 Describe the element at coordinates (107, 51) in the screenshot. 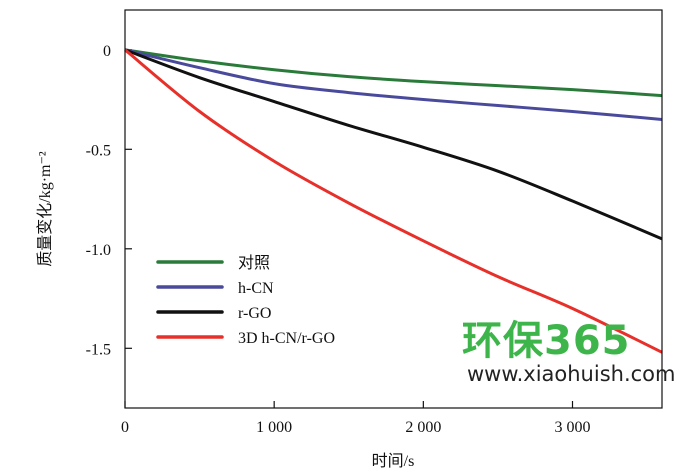

I see `y-tick-label: 0` at that location.